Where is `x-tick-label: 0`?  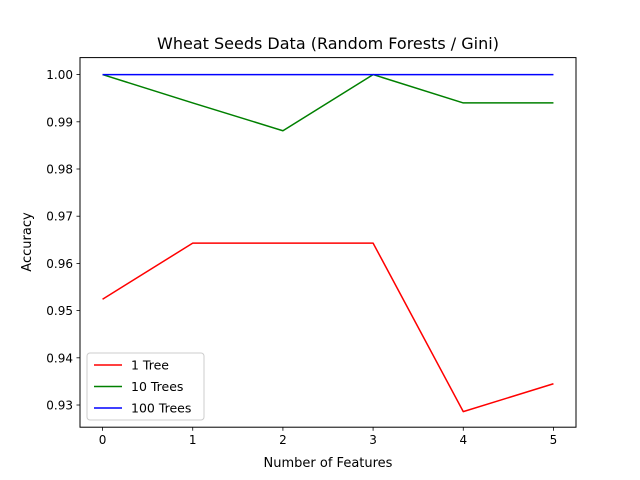 x-tick-label: 0 is located at coordinates (103, 440).